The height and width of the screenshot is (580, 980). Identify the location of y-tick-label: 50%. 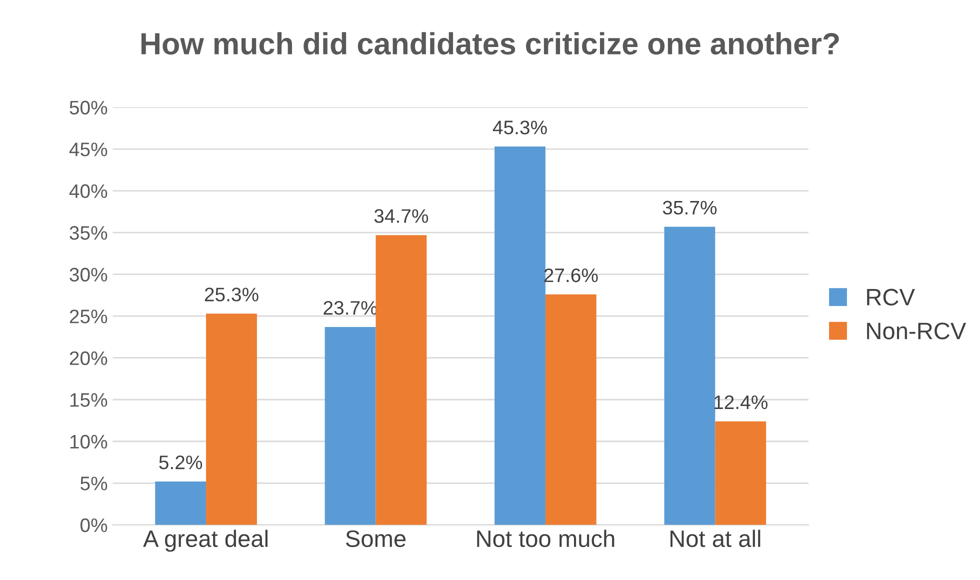
(89, 107).